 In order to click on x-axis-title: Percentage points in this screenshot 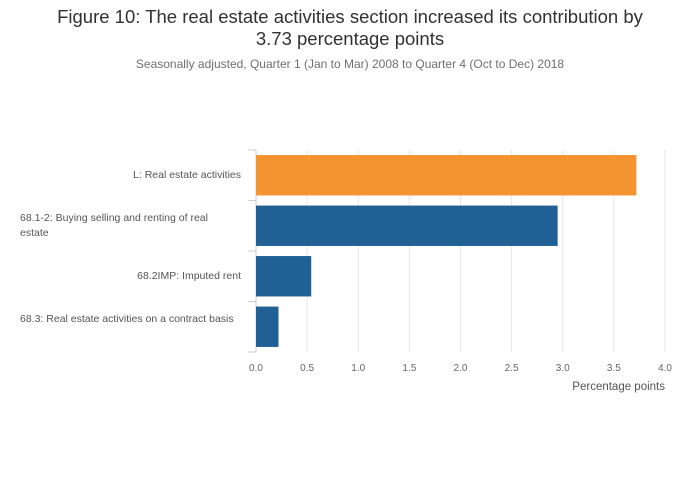, I will do `click(618, 387)`.